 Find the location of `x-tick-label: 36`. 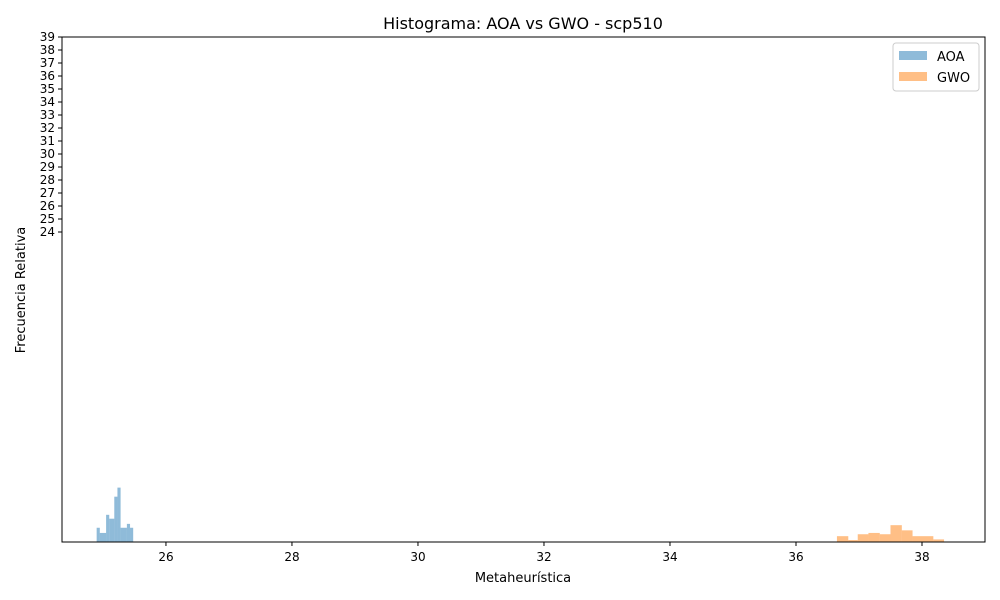

x-tick-label: 36 is located at coordinates (795, 557).